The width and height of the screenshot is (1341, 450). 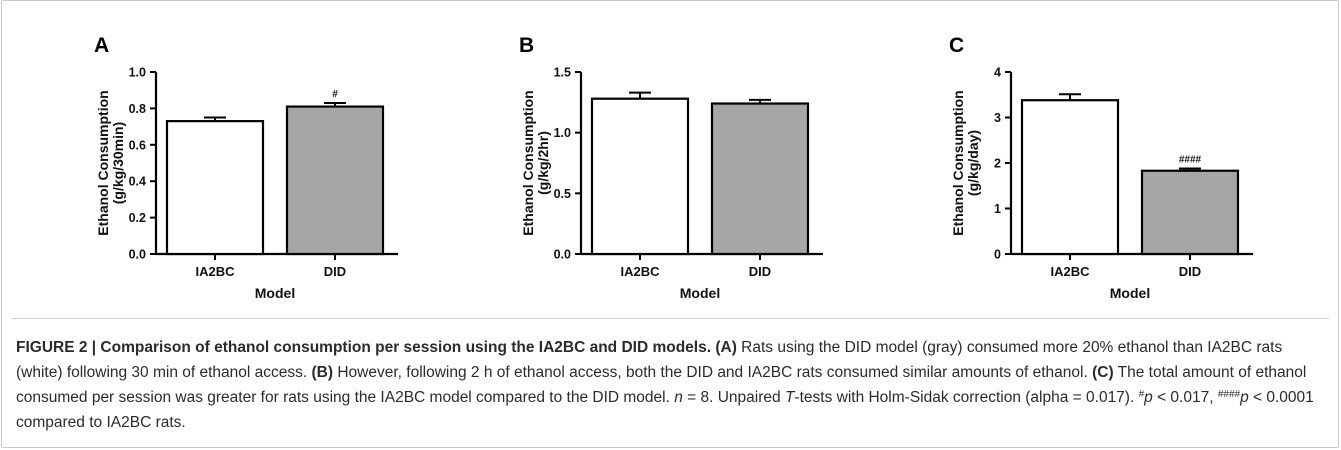 What do you see at coordinates (543, 163) in the screenshot?
I see `y-axis-title-line2: (g/kg/2hr)` at bounding box center [543, 163].